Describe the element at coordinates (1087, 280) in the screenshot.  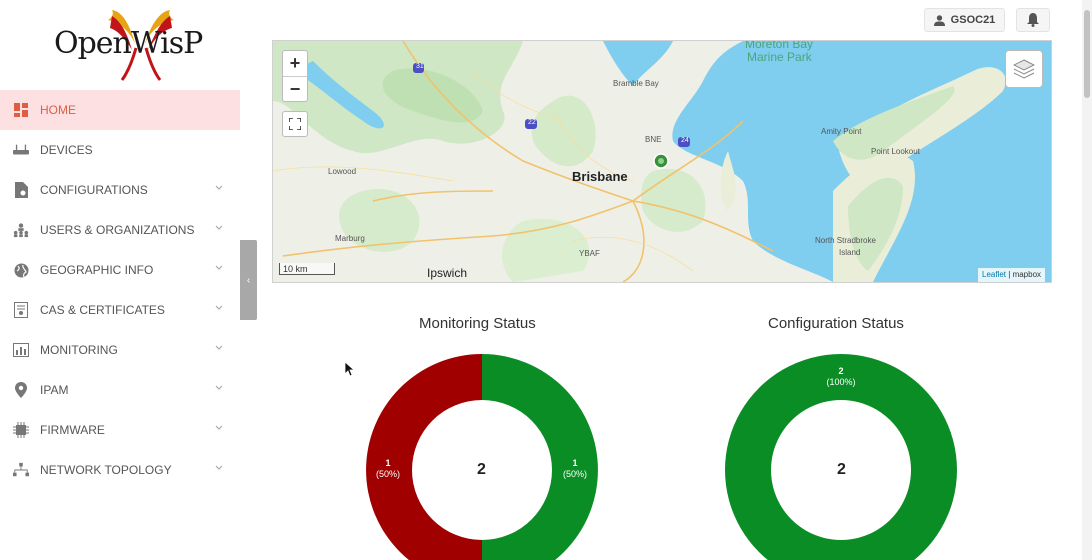
I see `page-scrollbar` at that location.